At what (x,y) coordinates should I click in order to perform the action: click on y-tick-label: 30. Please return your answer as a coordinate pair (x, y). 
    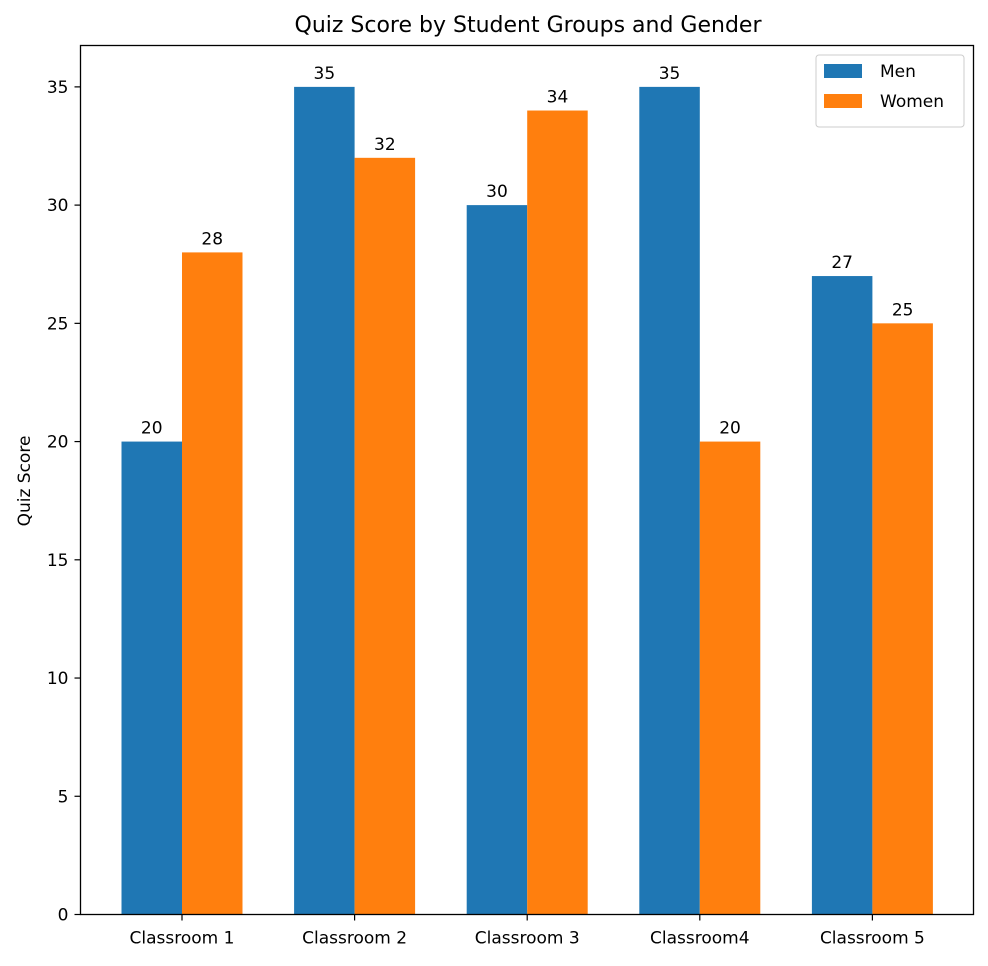
    Looking at the image, I should click on (58, 206).